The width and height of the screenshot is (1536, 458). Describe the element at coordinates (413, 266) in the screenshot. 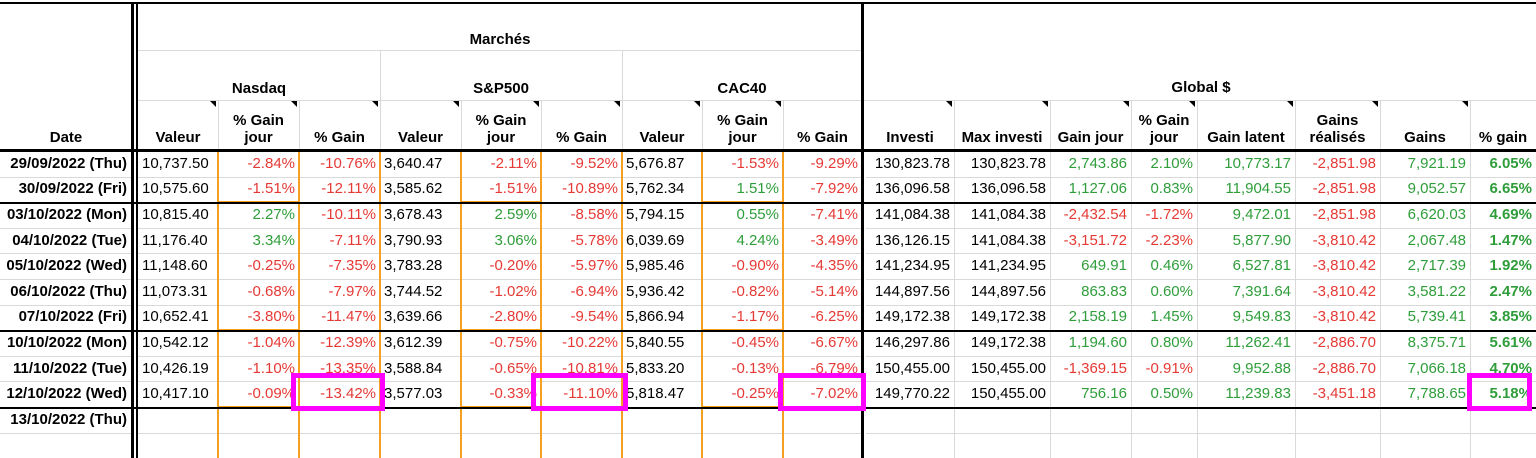

I see `table-cell: 3,783.28` at that location.